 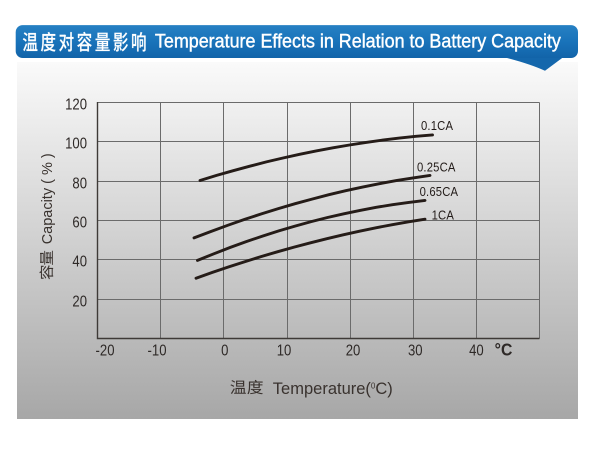 I want to click on svg-text: 1CA, so click(x=443, y=215).